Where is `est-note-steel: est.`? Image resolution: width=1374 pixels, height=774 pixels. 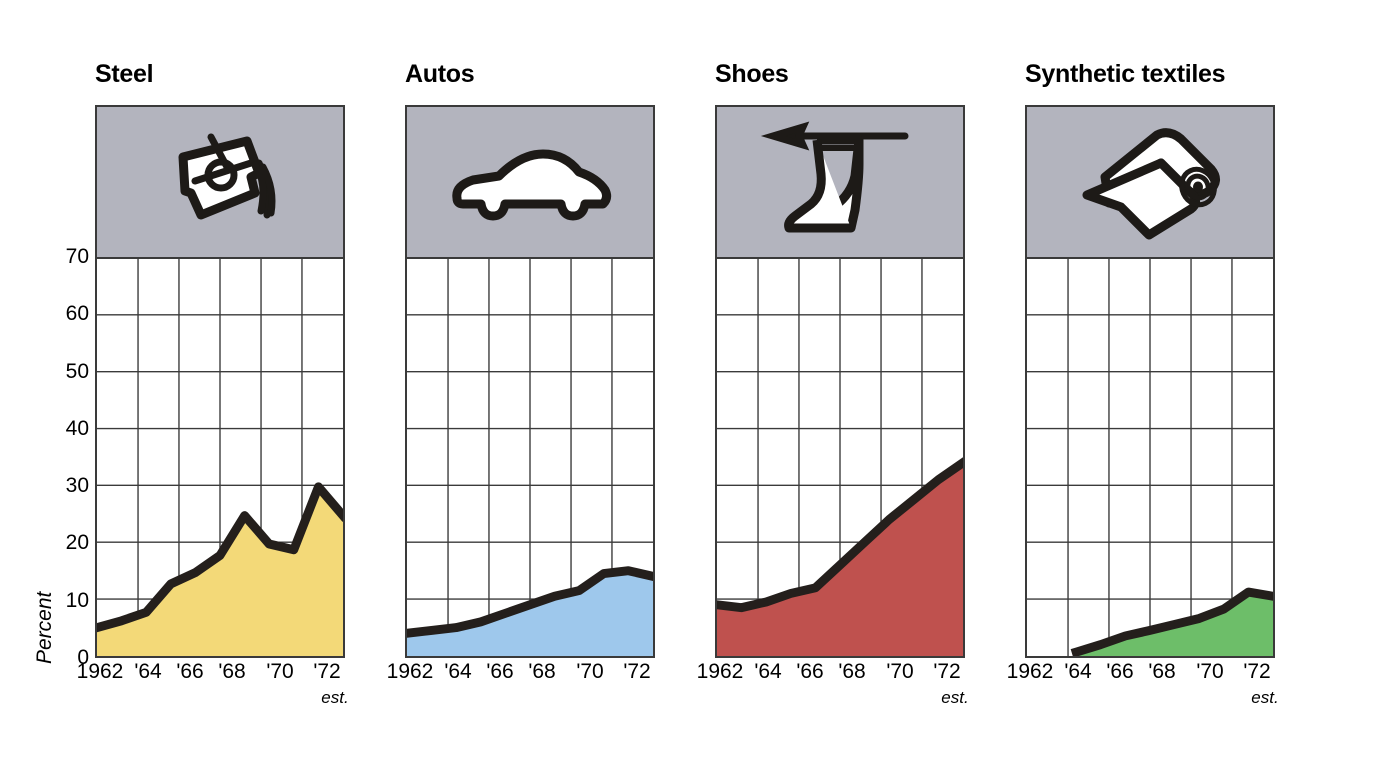
est-note-steel: est. is located at coordinates (335, 697).